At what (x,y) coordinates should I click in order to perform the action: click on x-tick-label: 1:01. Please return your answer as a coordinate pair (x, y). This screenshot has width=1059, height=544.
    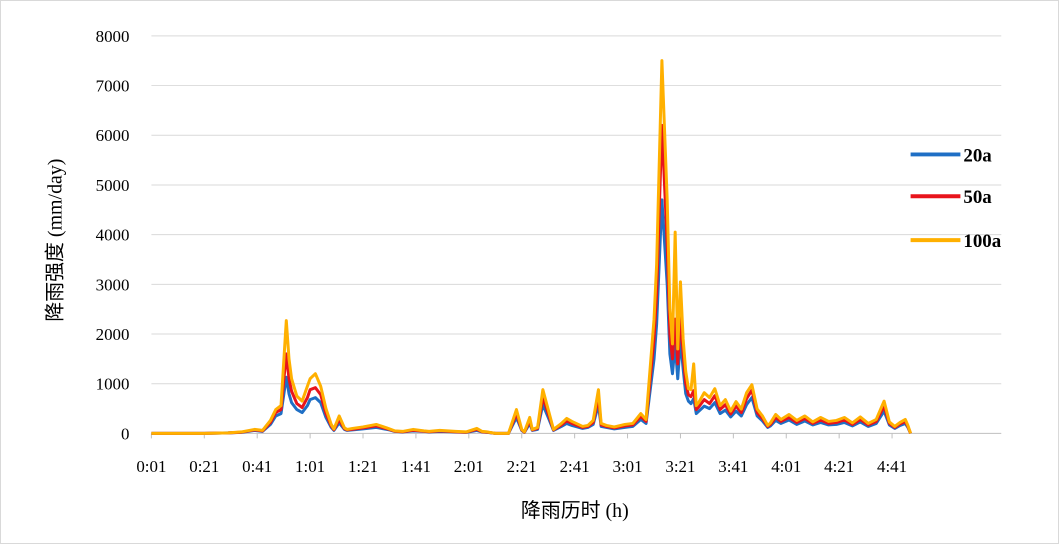
    Looking at the image, I should click on (310, 466).